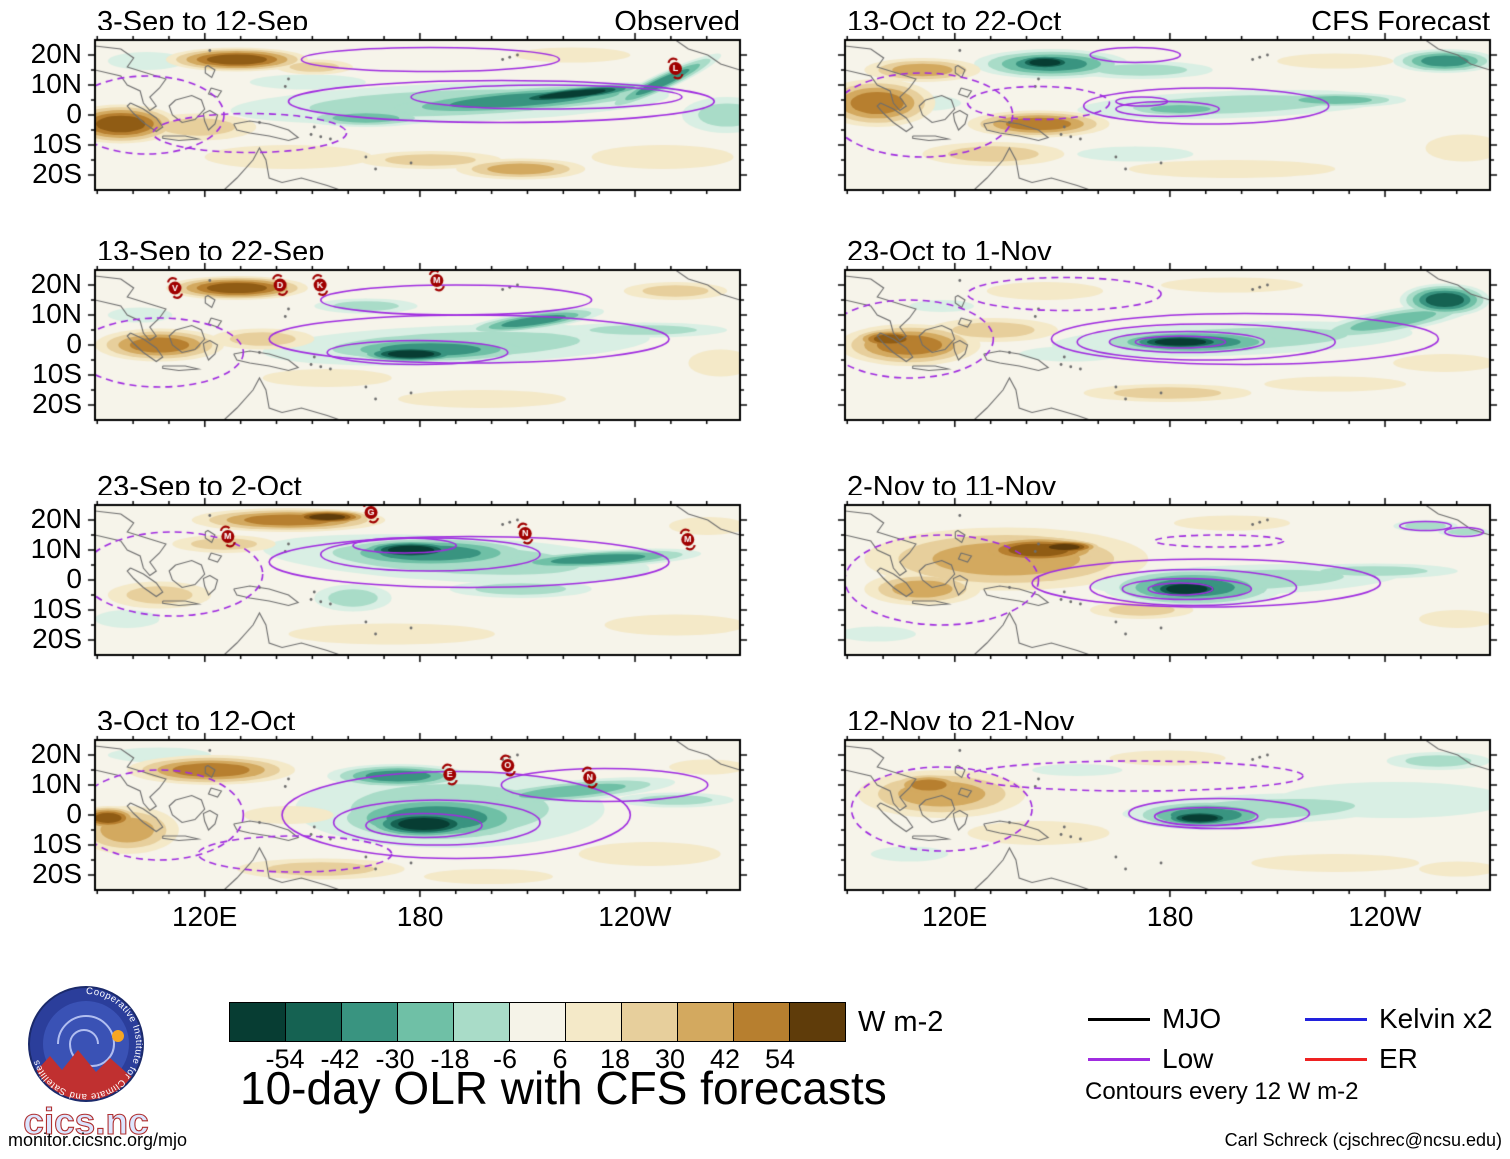 Image resolution: width=1510 pixels, height=1159 pixels. What do you see at coordinates (450, 1059) in the screenshot?
I see `colorbar-tick-label: -18` at bounding box center [450, 1059].